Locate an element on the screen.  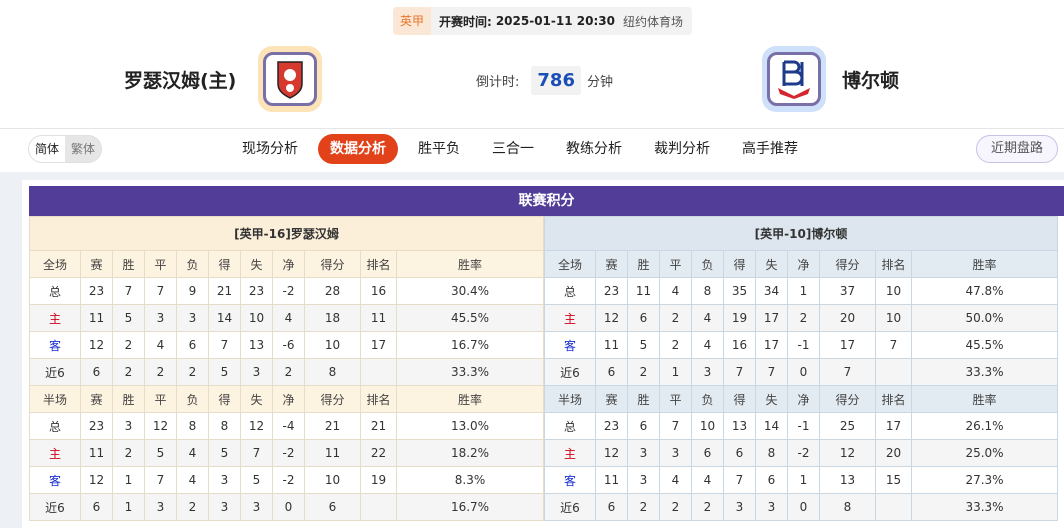
tab-6: 高手推荐 is located at coordinates (770, 149).